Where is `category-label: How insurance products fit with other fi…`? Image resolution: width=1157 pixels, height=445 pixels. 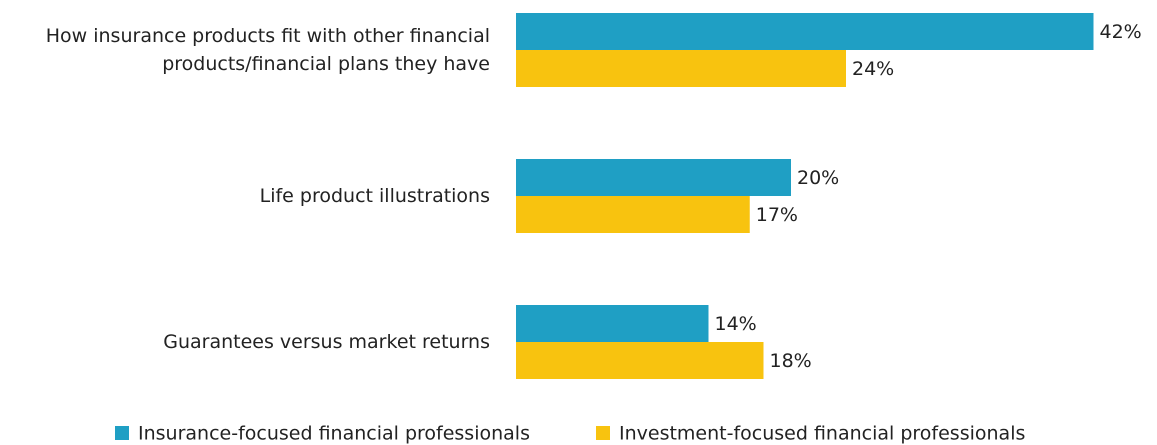 category-label: How insurance products fit with other fi… is located at coordinates (267, 50).